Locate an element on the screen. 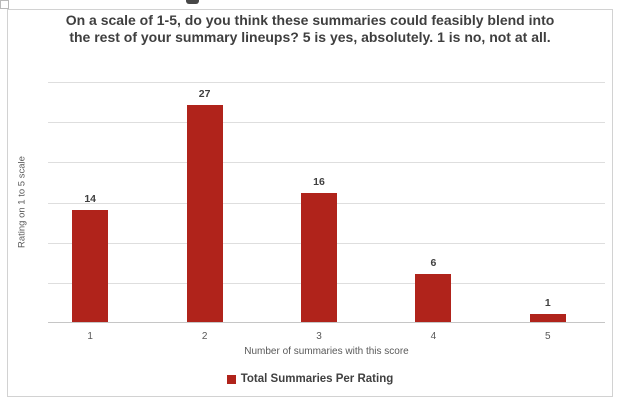 Image resolution: width=620 pixels, height=407 pixels. x-tick-label-1: 1 is located at coordinates (90, 336).